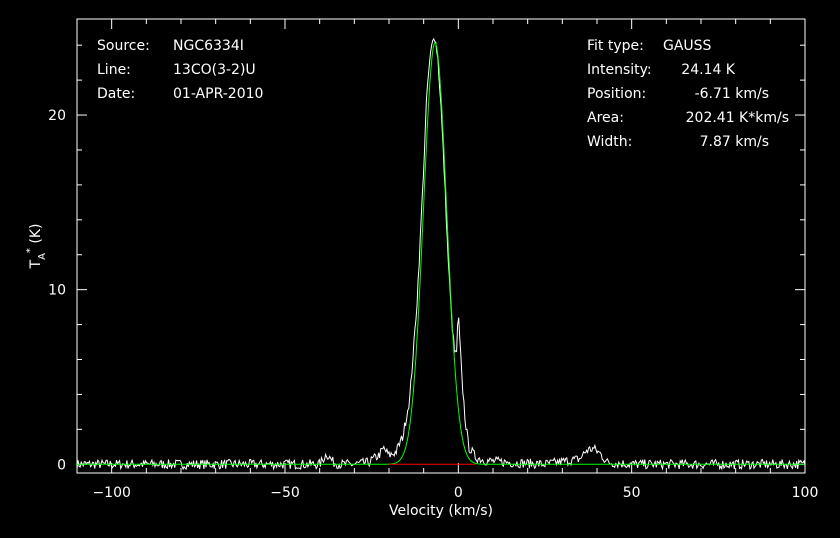  Describe the element at coordinates (57, 291) in the screenshot. I see `y-tick-label: 10` at that location.